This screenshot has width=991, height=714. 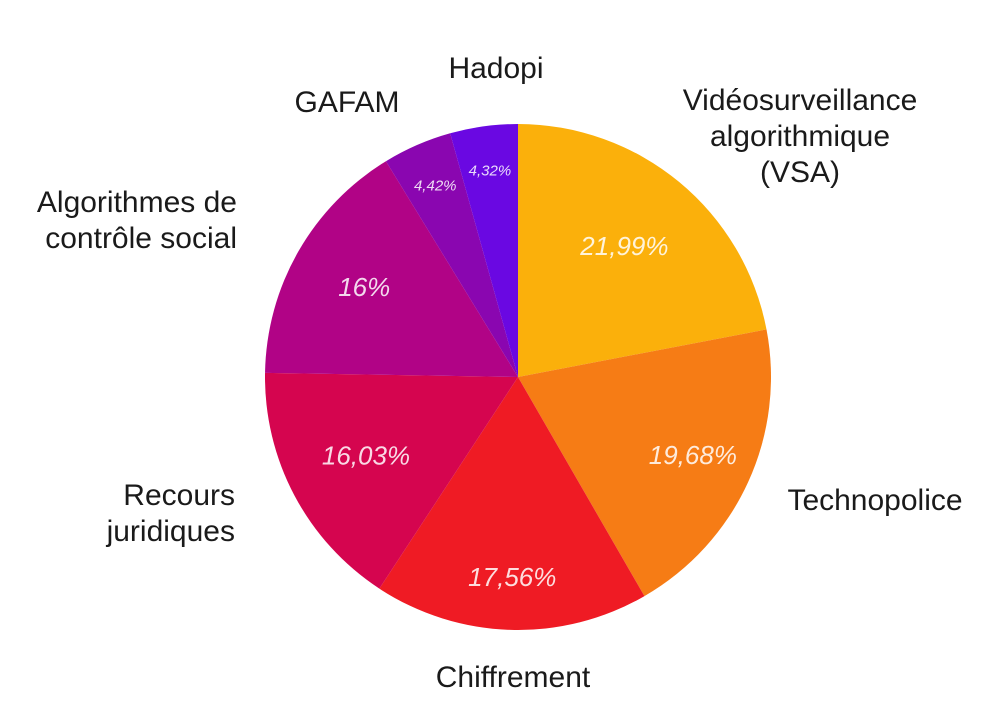 I want to click on pie-slice-technopolice, so click(x=644, y=463).